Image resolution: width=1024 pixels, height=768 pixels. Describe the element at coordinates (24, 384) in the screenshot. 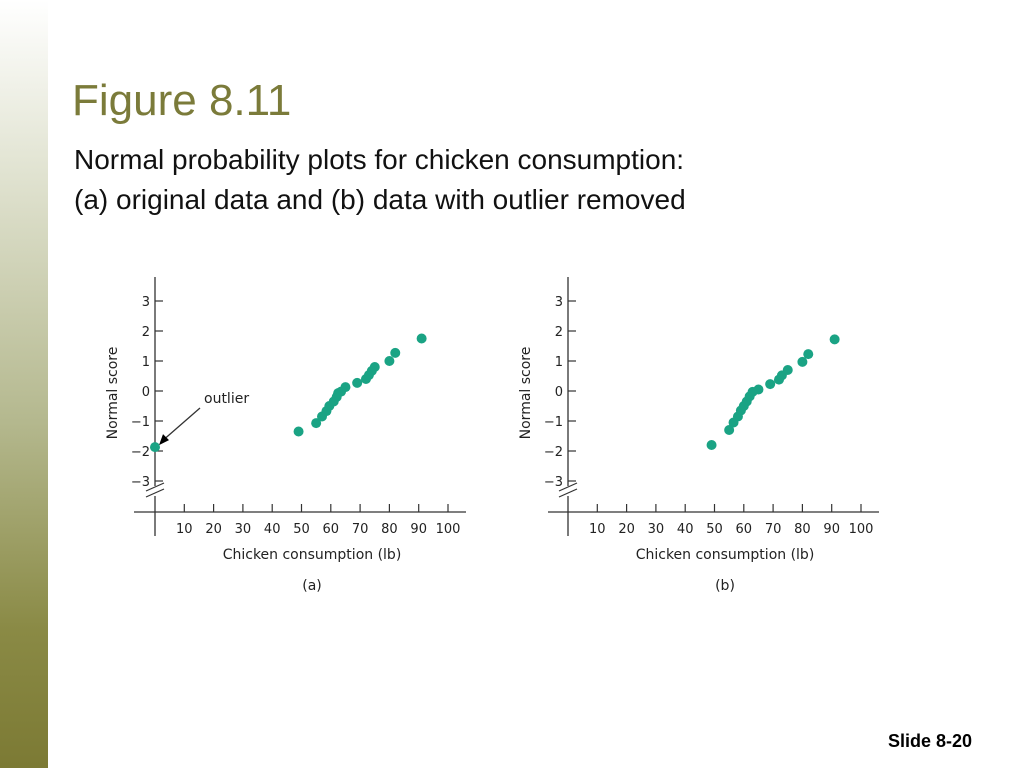

I see `side-decoration-bar` at that location.